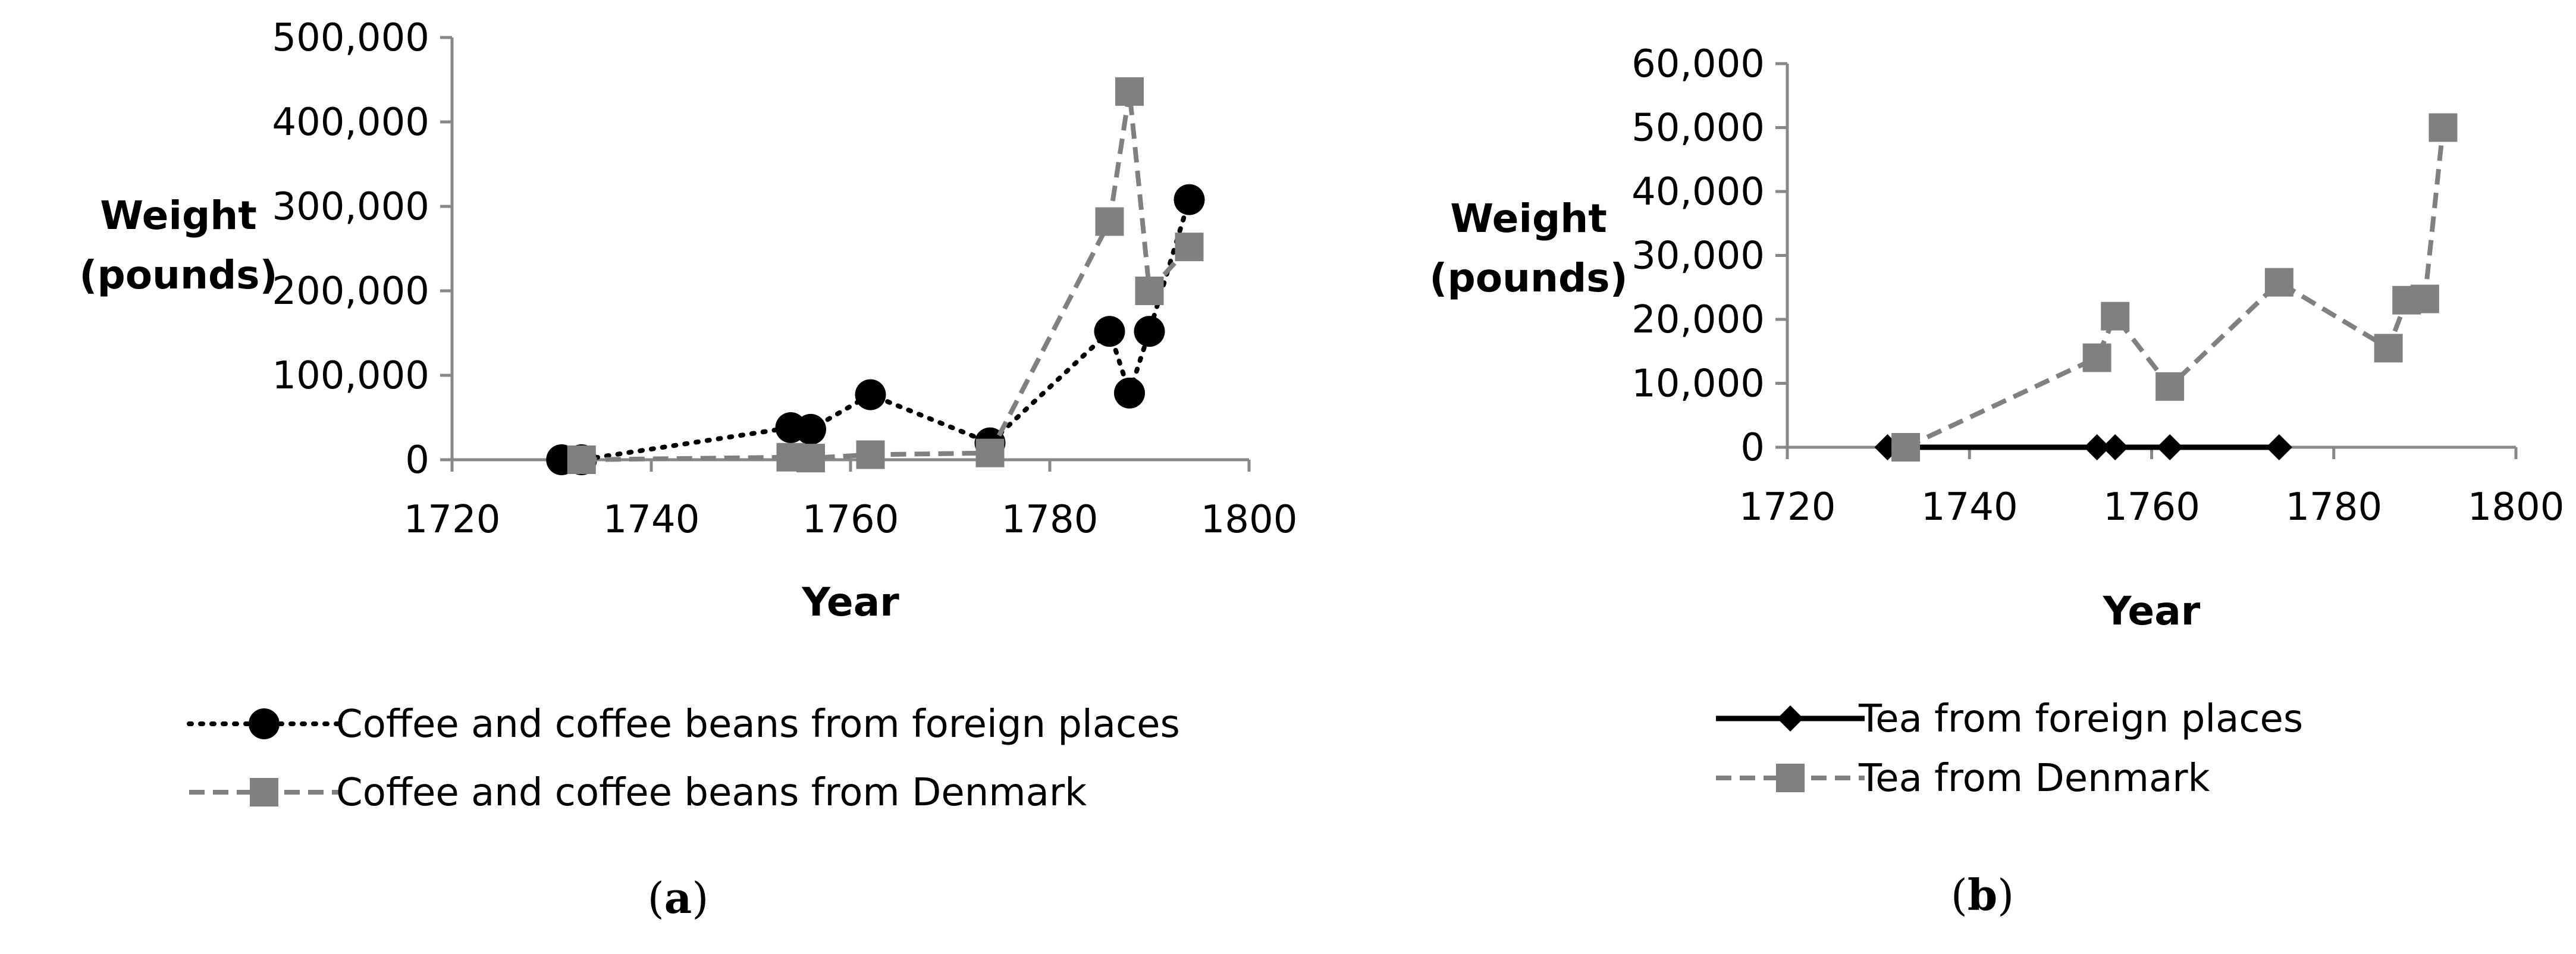  I want to click on legend-entry: Tea from foreign places, so click(2009, 719).